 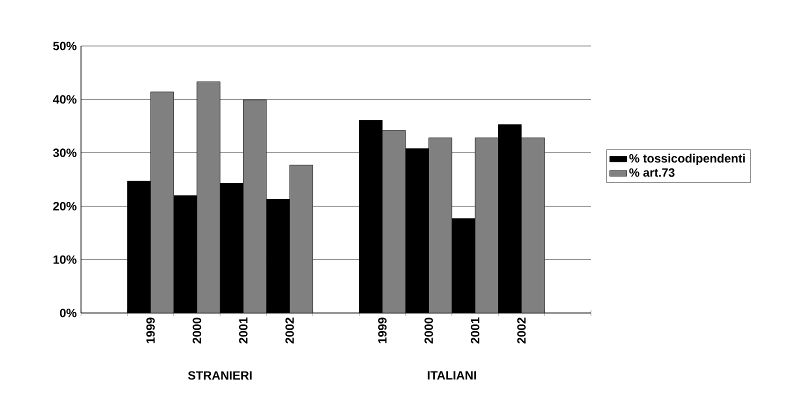 What do you see at coordinates (687, 159) in the screenshot?
I see `legend-label: % tossicodipendenti` at bounding box center [687, 159].